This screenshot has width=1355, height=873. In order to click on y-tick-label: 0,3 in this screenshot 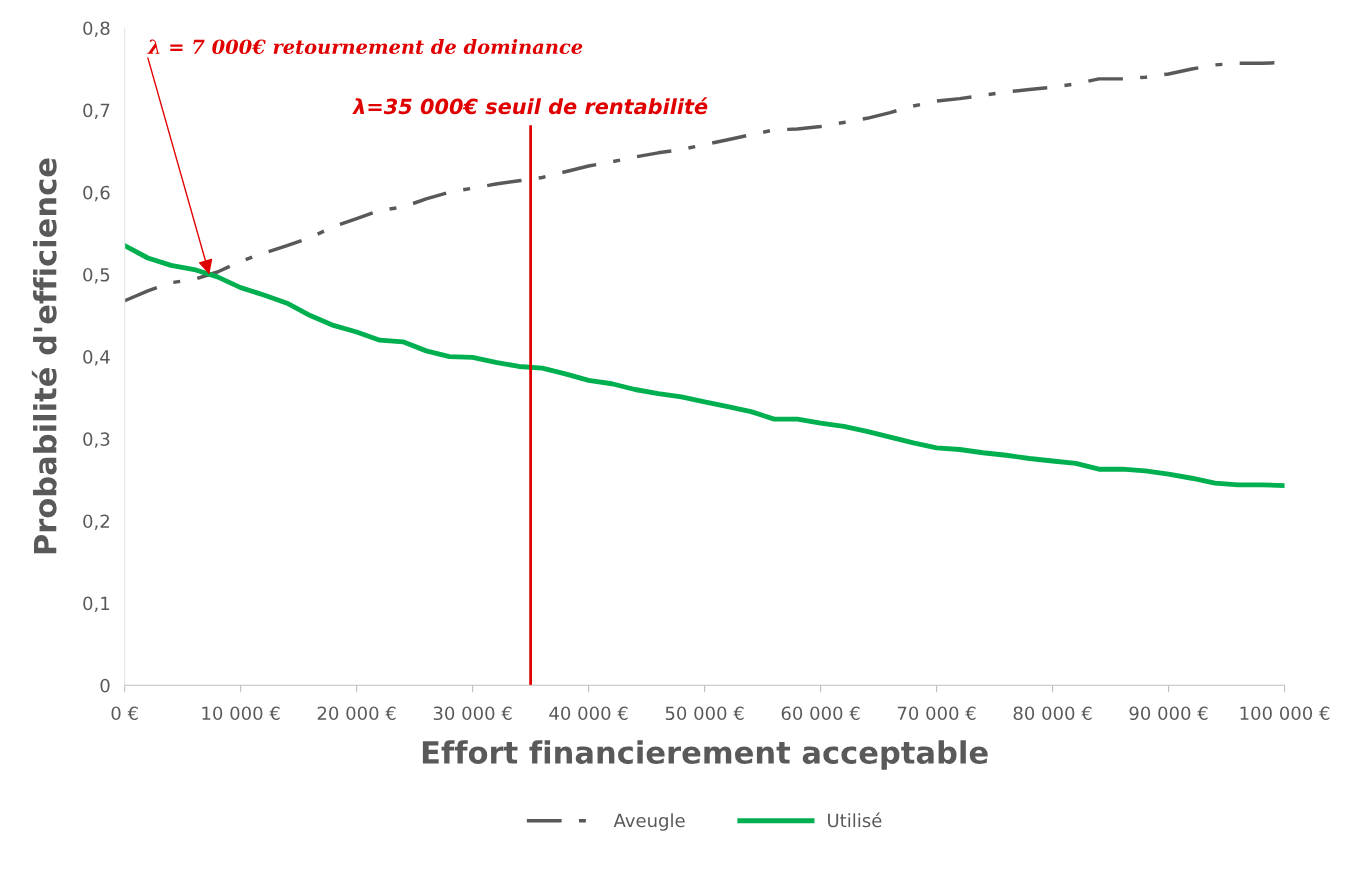, I will do `click(96, 440)`.